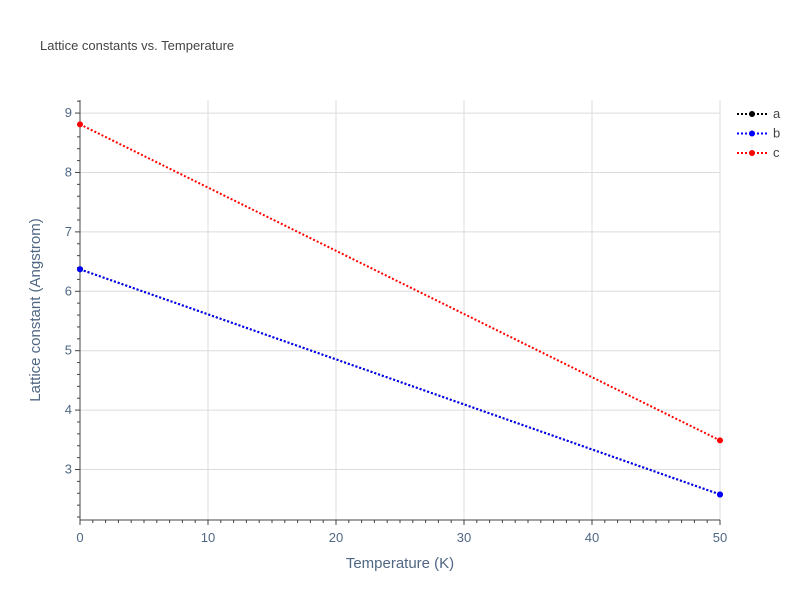 The width and height of the screenshot is (800, 600). I want to click on y-tick-label: 5, so click(68, 350).